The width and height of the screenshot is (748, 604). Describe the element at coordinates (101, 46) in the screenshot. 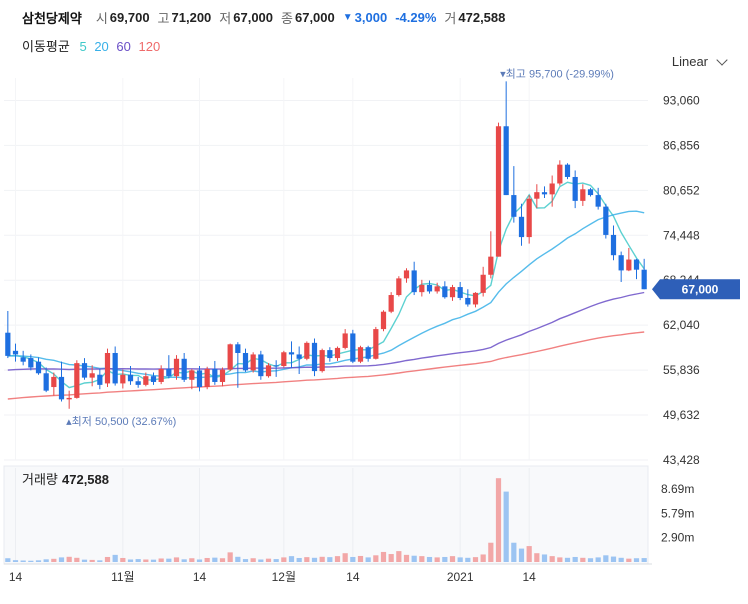

I see `ma-20-label: 20` at that location.